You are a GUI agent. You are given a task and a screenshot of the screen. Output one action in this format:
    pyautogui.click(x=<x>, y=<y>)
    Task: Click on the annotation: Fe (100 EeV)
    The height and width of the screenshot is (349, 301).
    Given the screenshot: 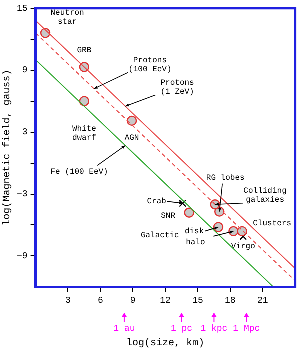 What is the action you would take?
    pyautogui.click(x=79, y=172)
    